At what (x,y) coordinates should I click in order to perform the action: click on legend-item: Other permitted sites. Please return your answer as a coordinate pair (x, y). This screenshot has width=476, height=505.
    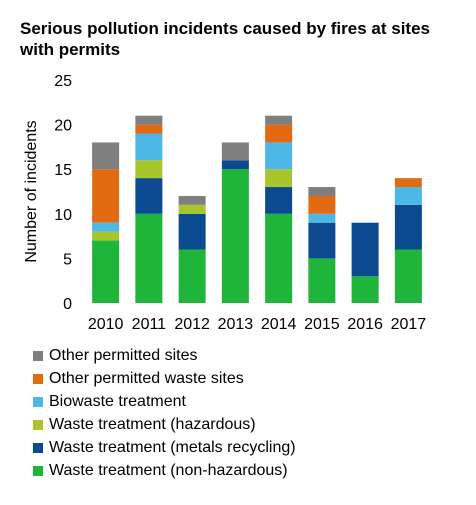
    Looking at the image, I should click on (164, 355).